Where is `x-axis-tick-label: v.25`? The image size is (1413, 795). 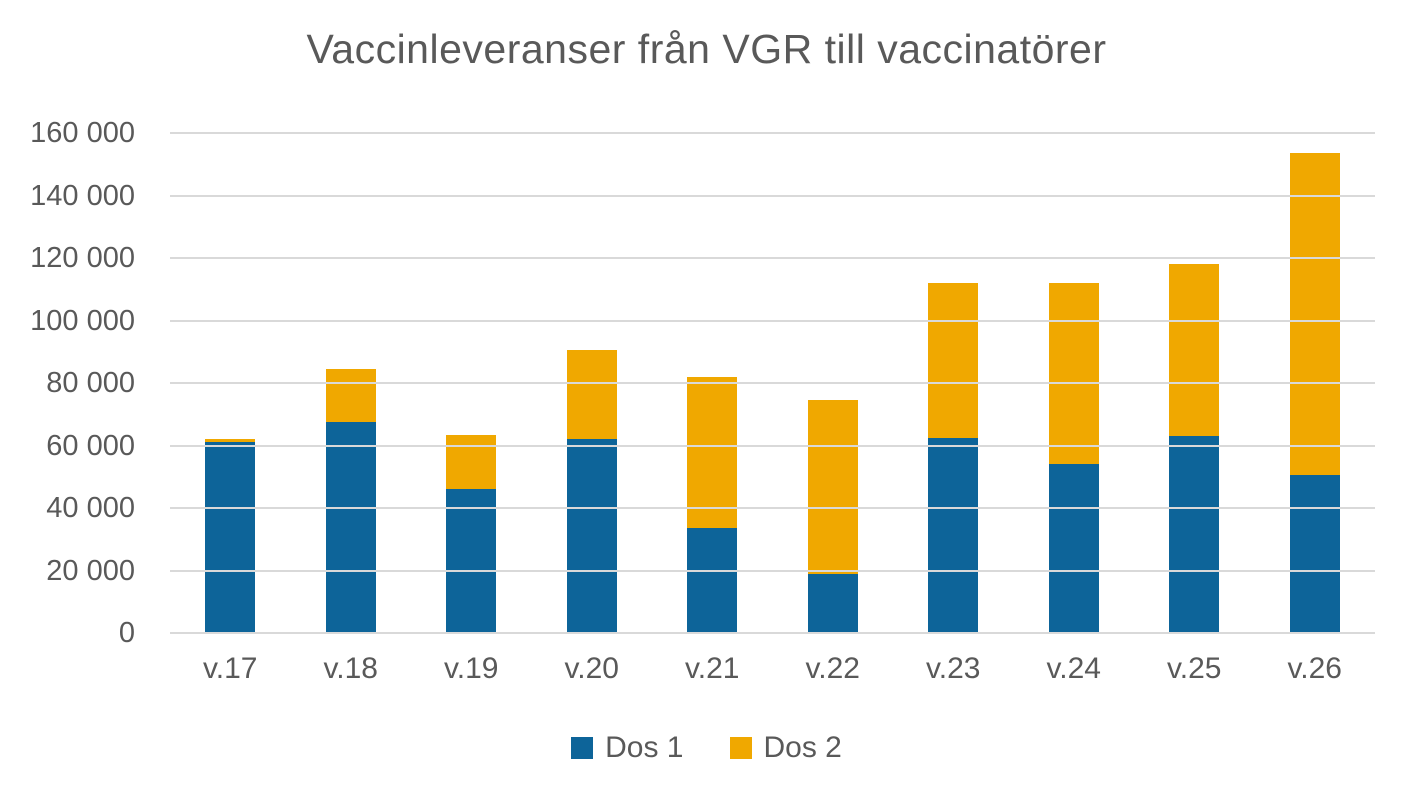
x-axis-tick-label: v.25 is located at coordinates (1194, 668).